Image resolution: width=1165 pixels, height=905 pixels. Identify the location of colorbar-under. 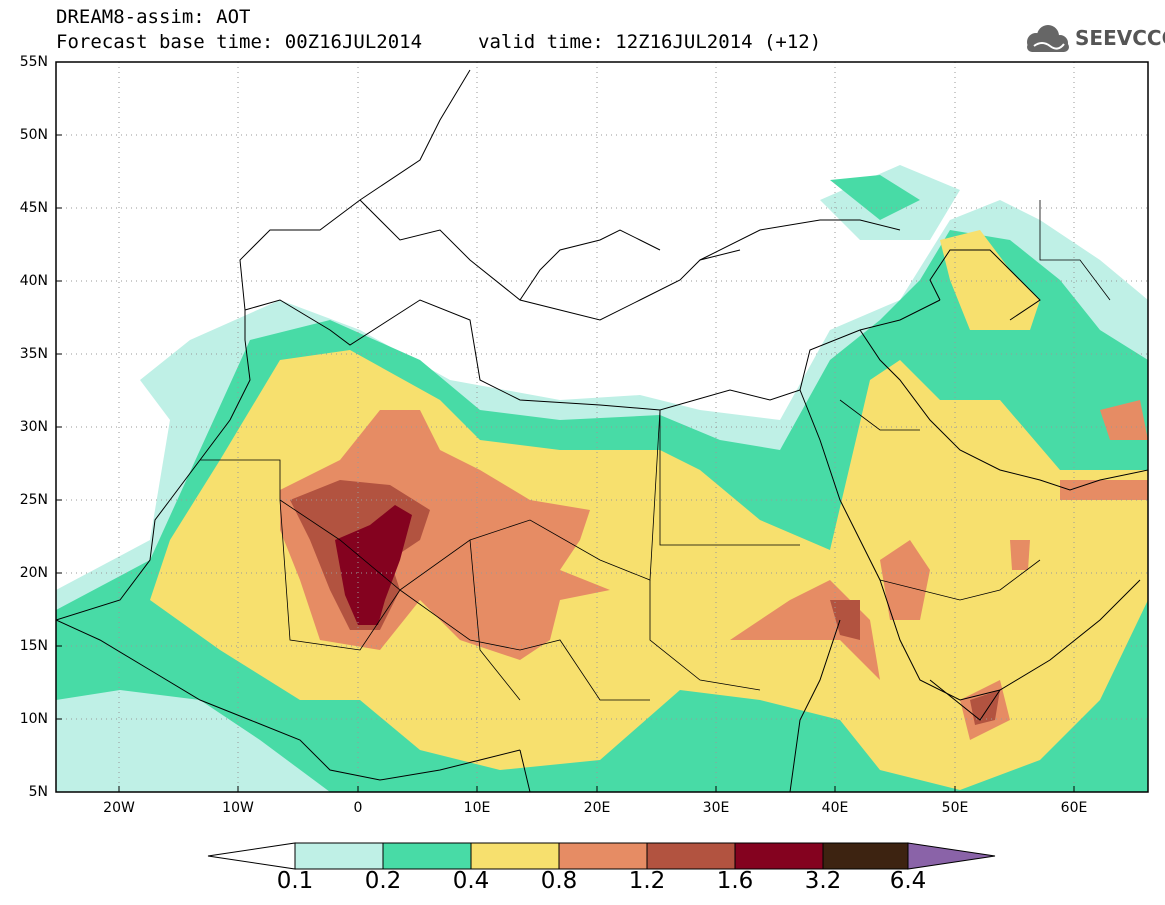
(251, 856).